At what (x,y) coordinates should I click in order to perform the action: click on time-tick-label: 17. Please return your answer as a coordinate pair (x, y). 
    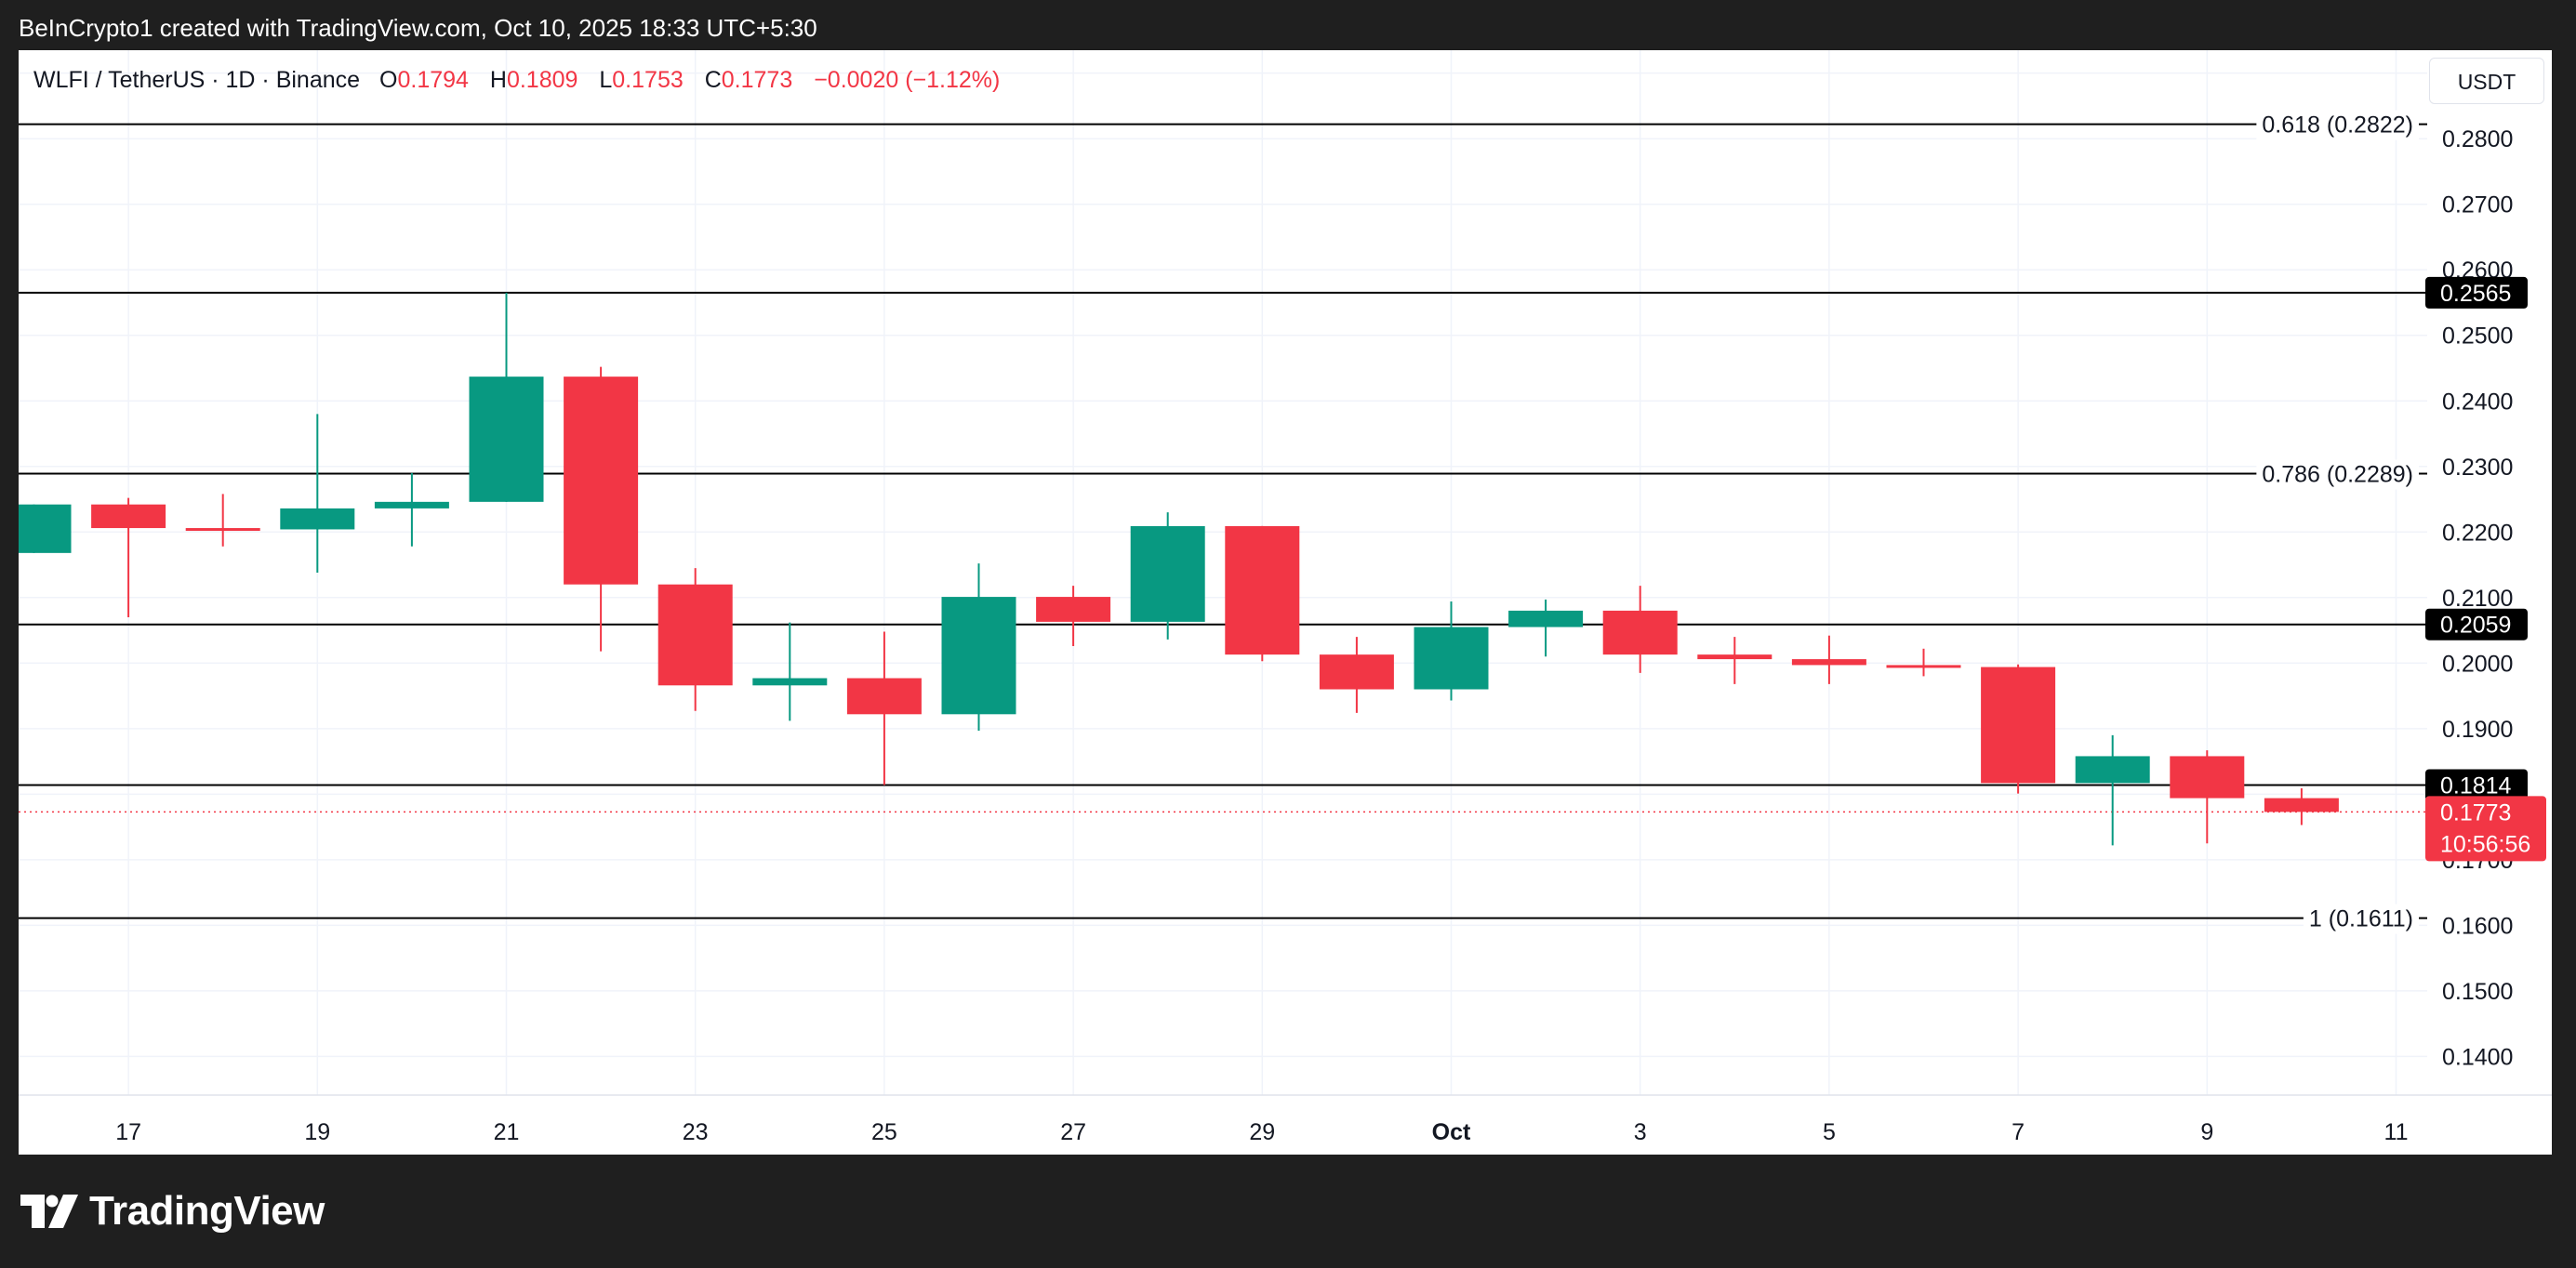
    Looking at the image, I should click on (128, 1132).